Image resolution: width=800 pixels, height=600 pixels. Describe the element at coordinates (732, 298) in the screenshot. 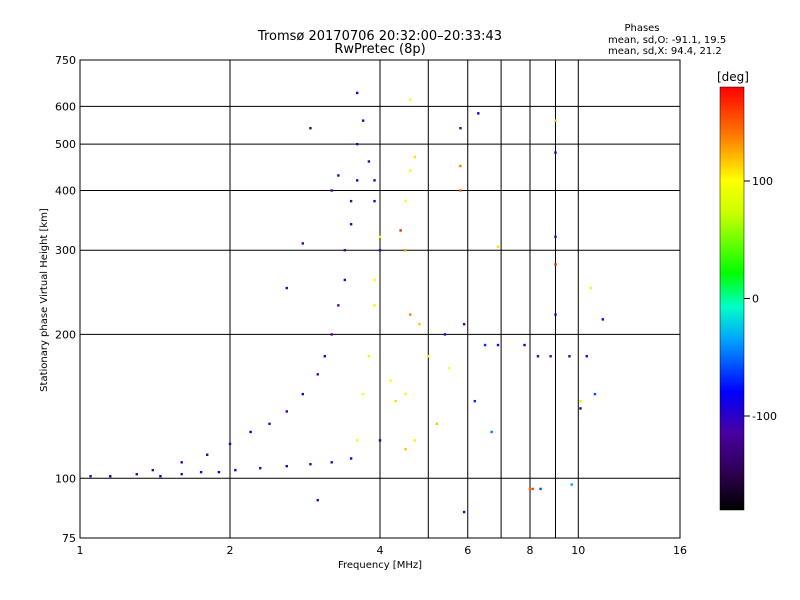

I see `colorbar` at that location.